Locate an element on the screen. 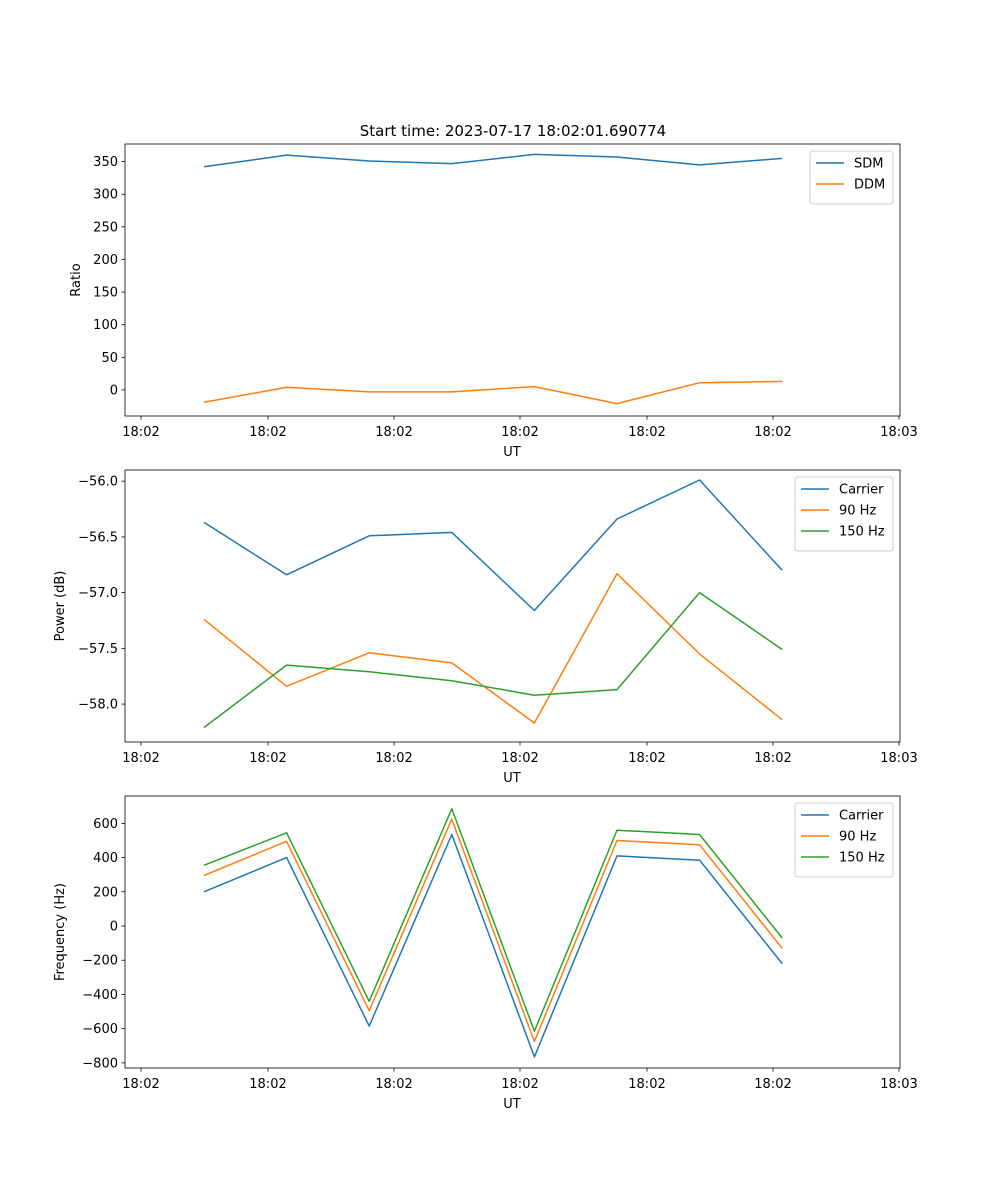 Image resolution: width=1000 pixels, height=1200 pixels. y-tick-label: 300 is located at coordinates (105, 195).